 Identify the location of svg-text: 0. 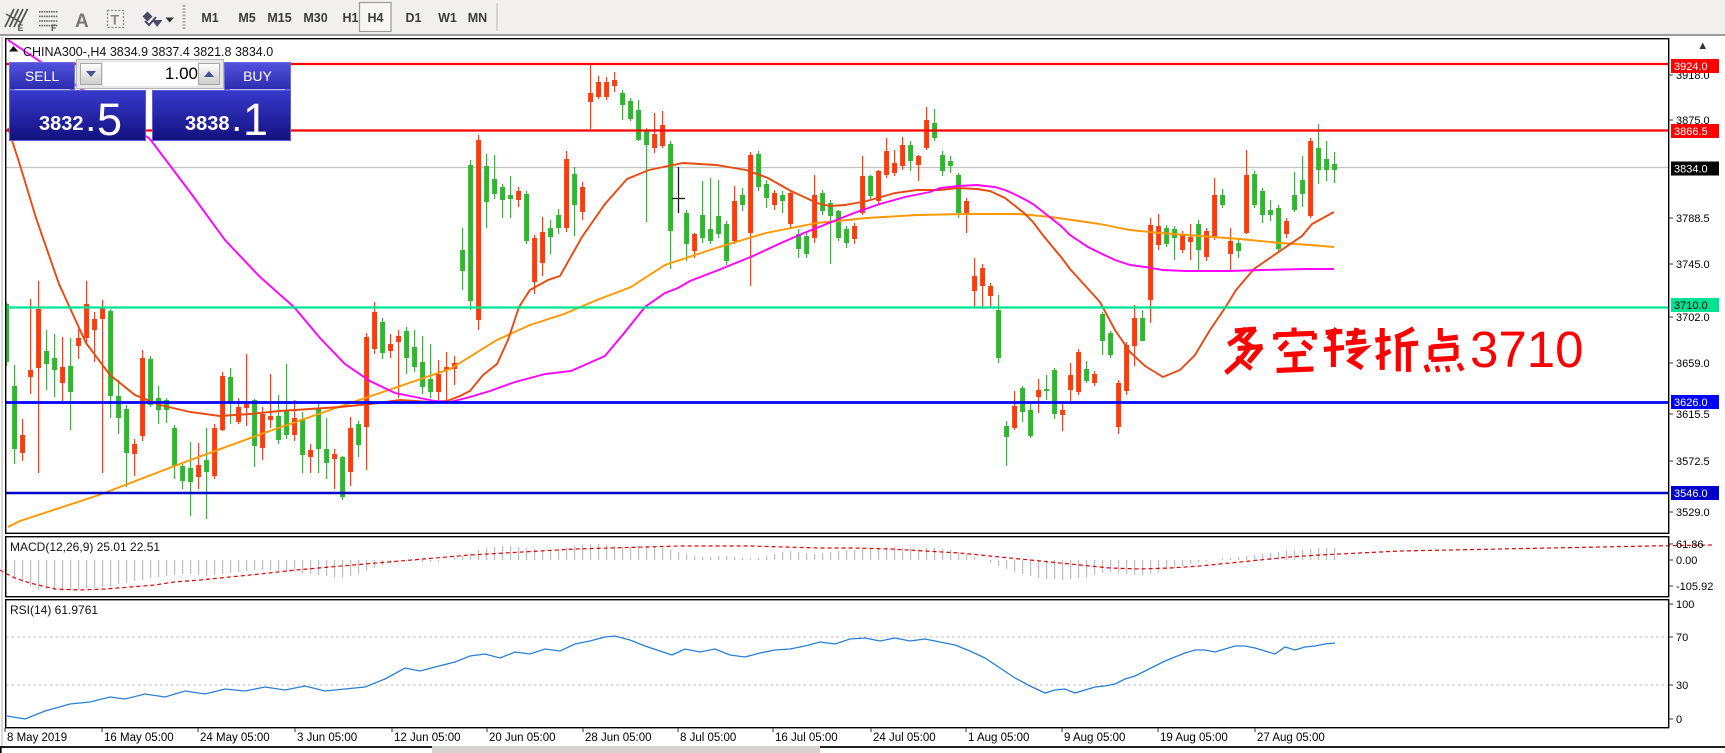
(1679, 720).